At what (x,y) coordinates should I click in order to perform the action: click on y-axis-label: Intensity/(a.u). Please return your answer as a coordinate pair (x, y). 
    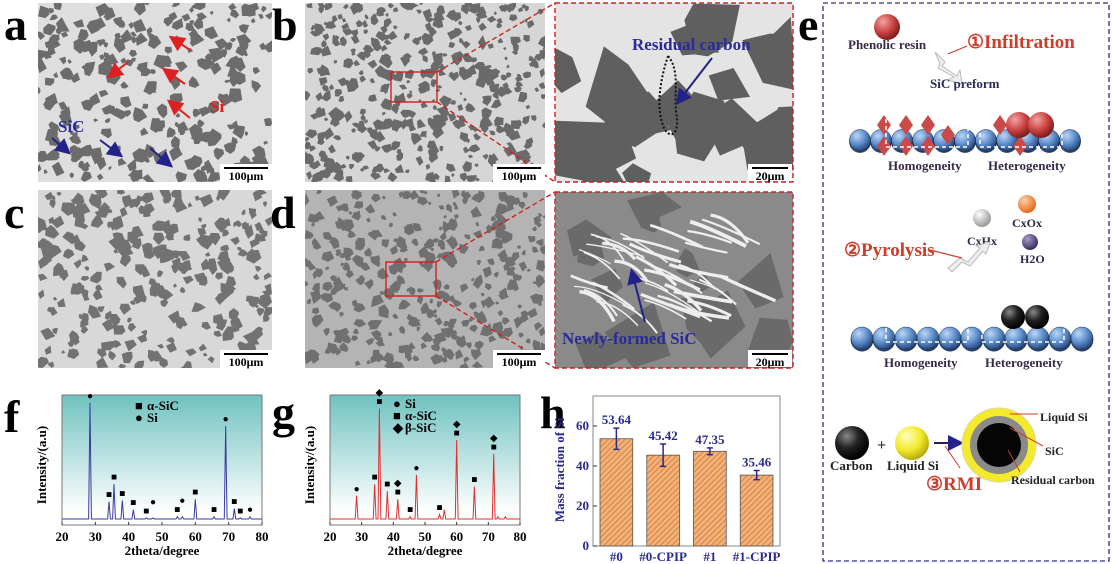
    Looking at the image, I should click on (309, 465).